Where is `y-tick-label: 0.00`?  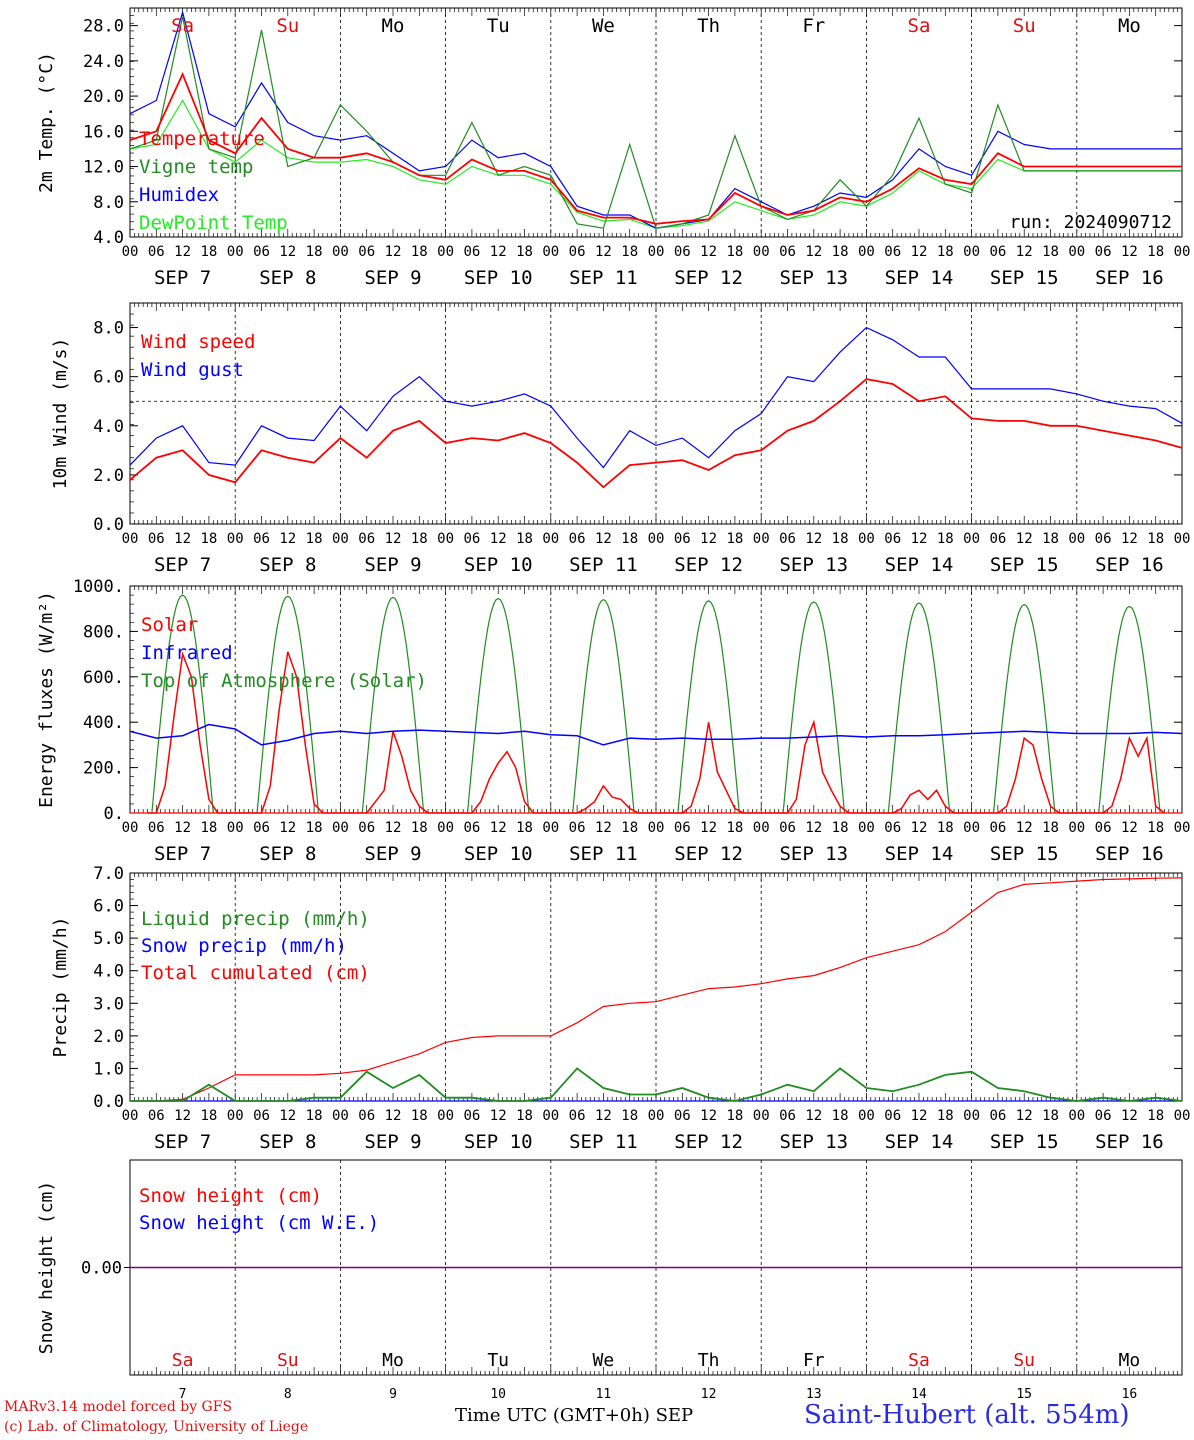 y-tick-label: 0.00 is located at coordinates (101, 1269).